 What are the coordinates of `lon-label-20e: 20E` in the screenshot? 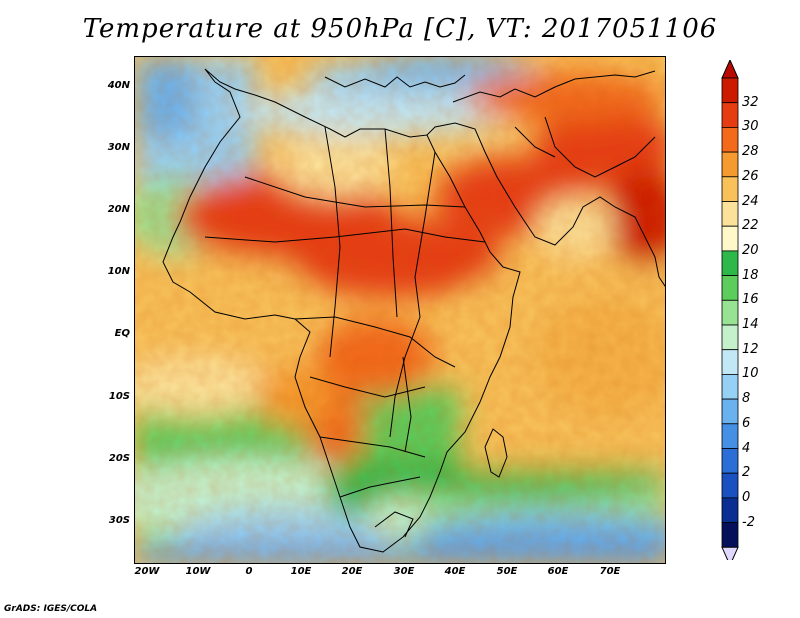 It's located at (352, 571).